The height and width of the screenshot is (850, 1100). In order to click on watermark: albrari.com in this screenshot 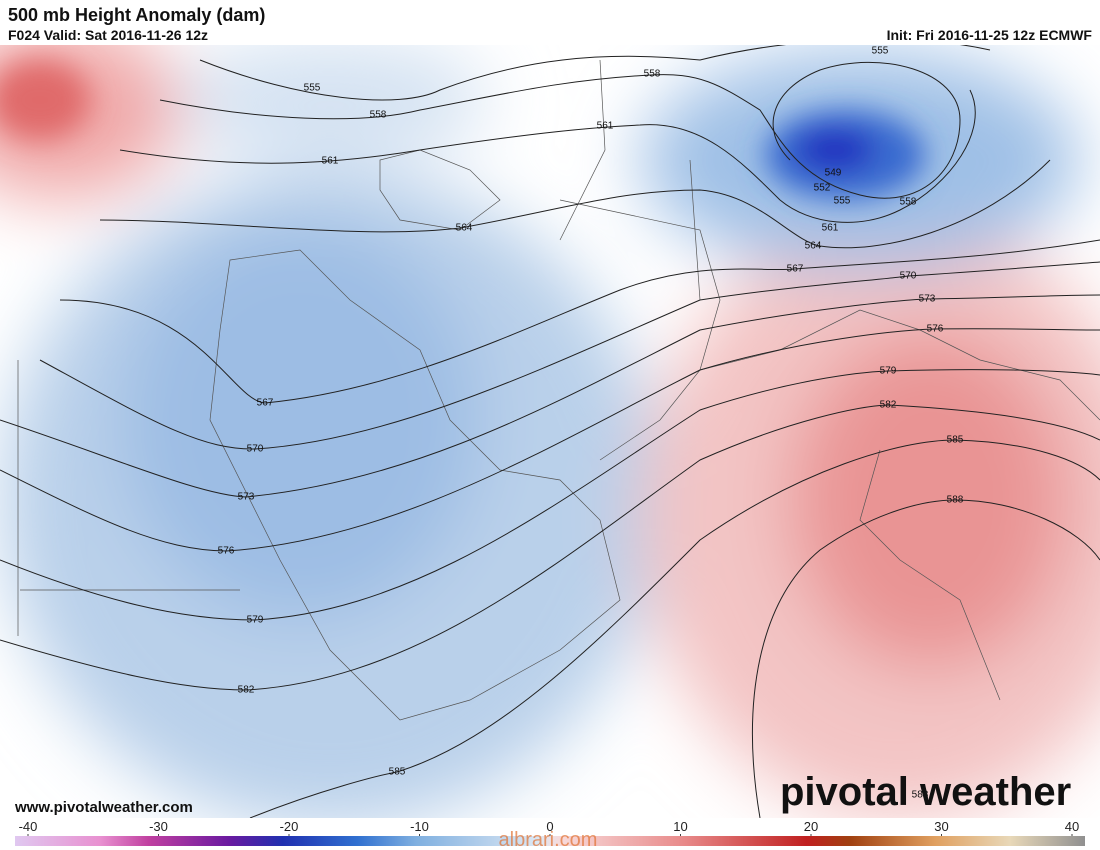, I will do `click(548, 839)`.